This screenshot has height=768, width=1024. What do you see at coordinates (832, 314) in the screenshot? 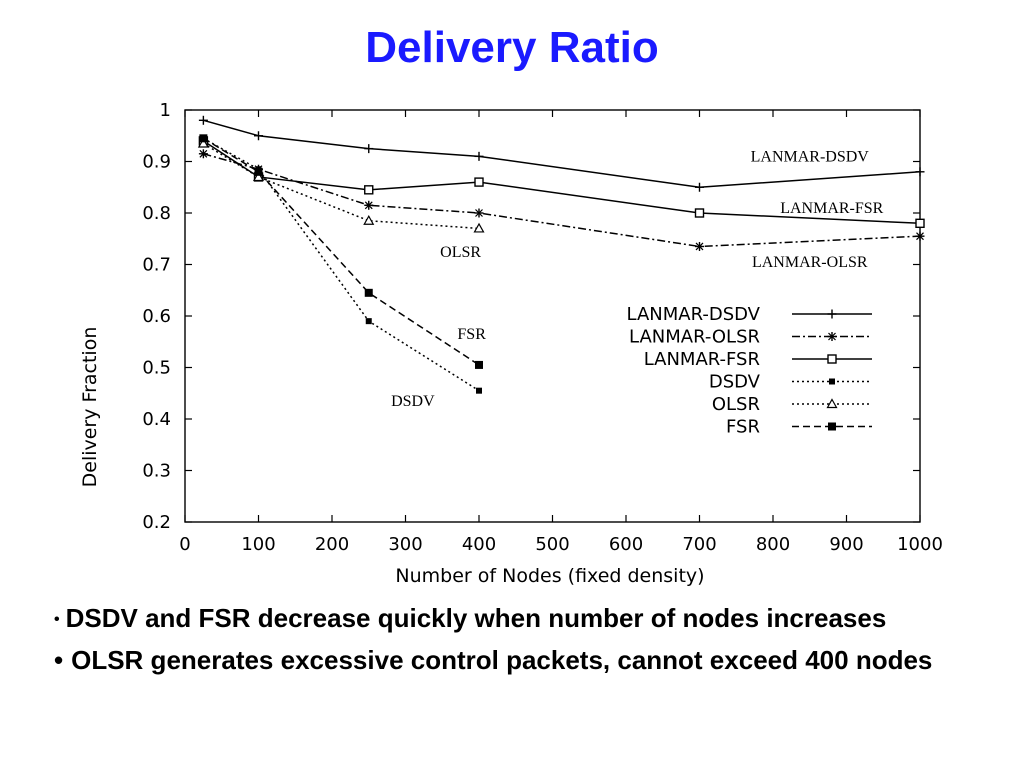
I see `legend-marker-lanmar-dsdv` at bounding box center [832, 314].